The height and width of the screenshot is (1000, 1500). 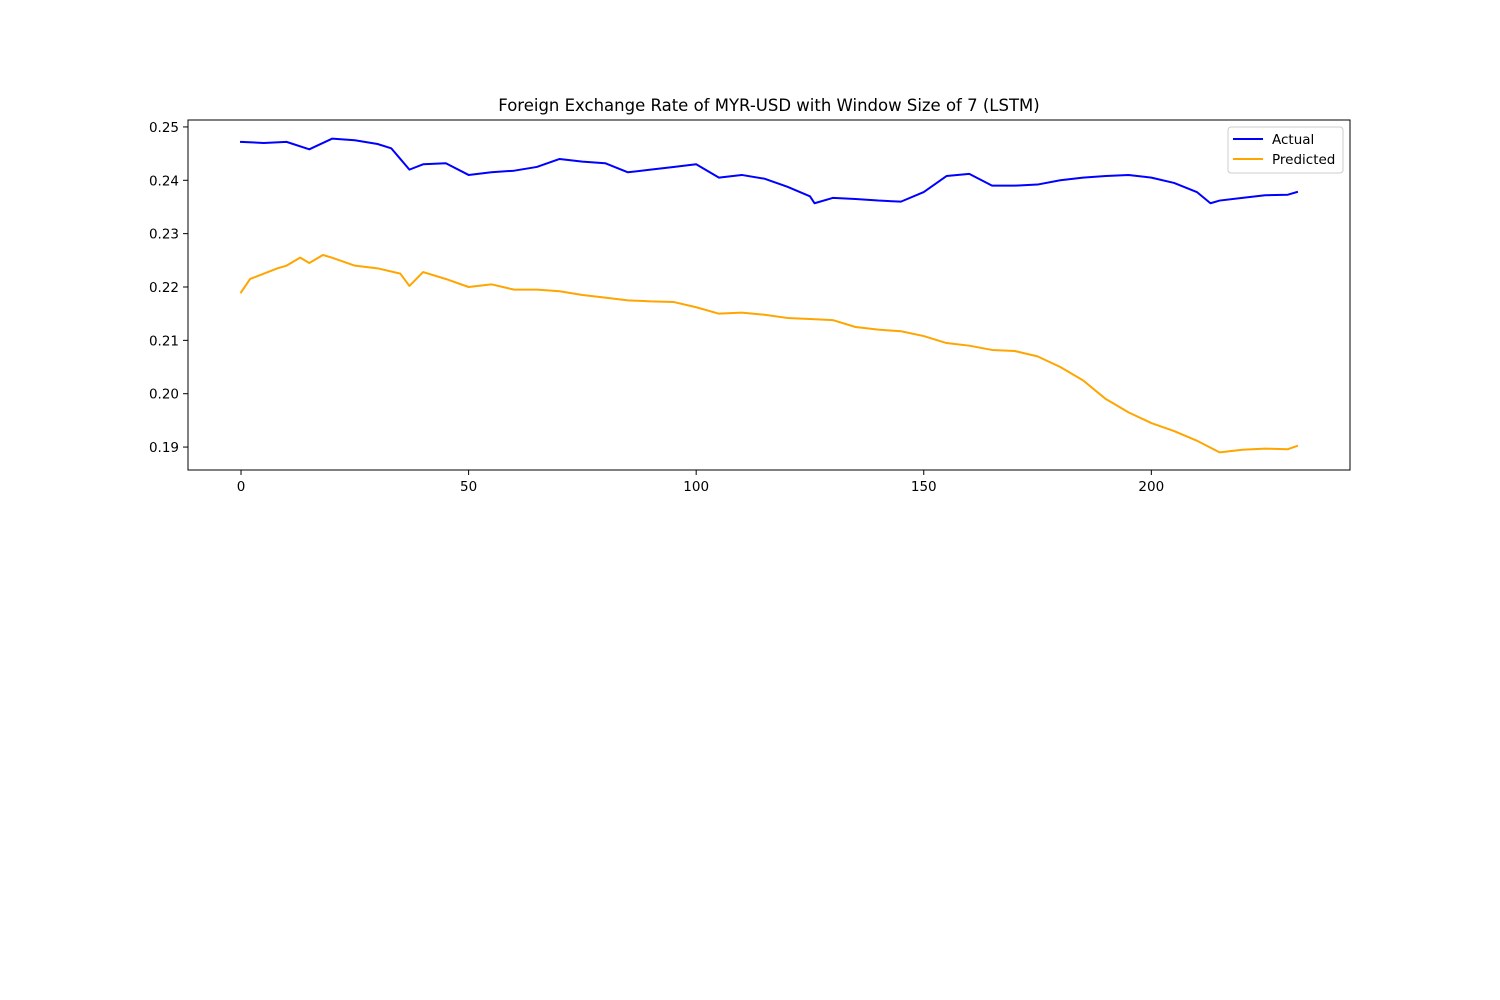 What do you see at coordinates (241, 487) in the screenshot?
I see `x-tick-label: 0` at bounding box center [241, 487].